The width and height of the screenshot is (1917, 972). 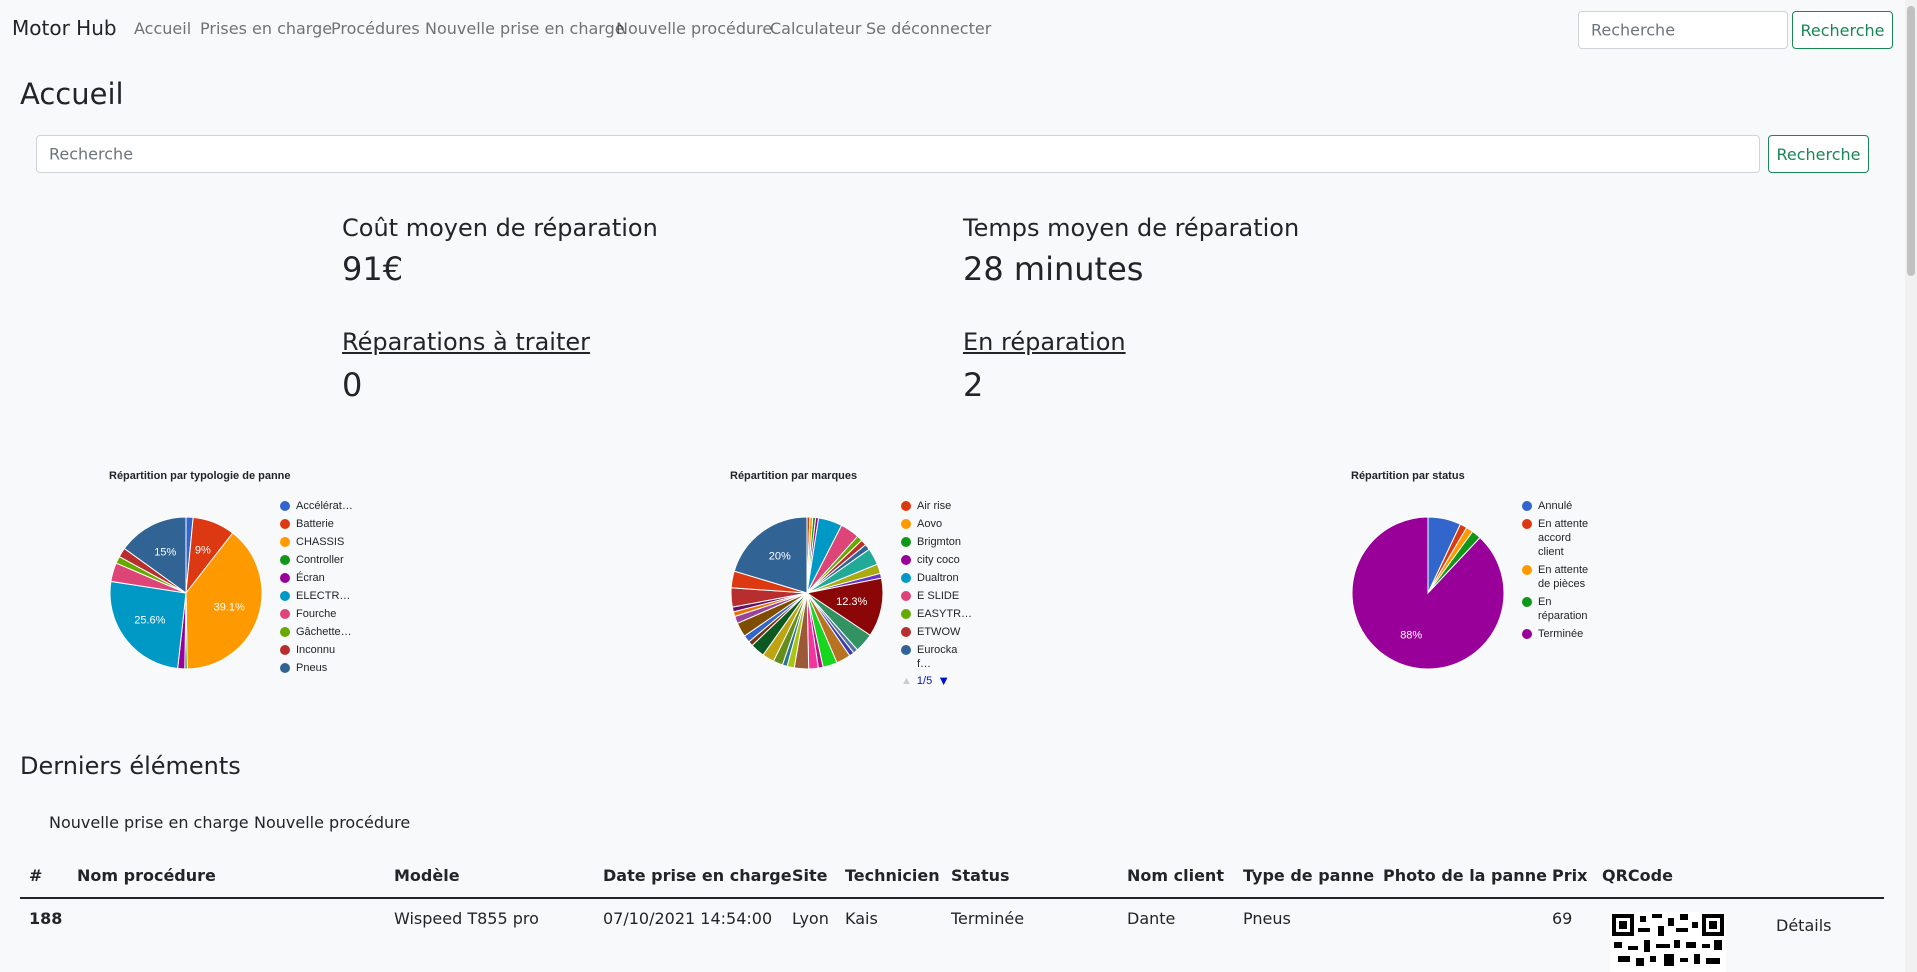 I want to click on tab: Nouvelle procédure, so click(x=332, y=822).